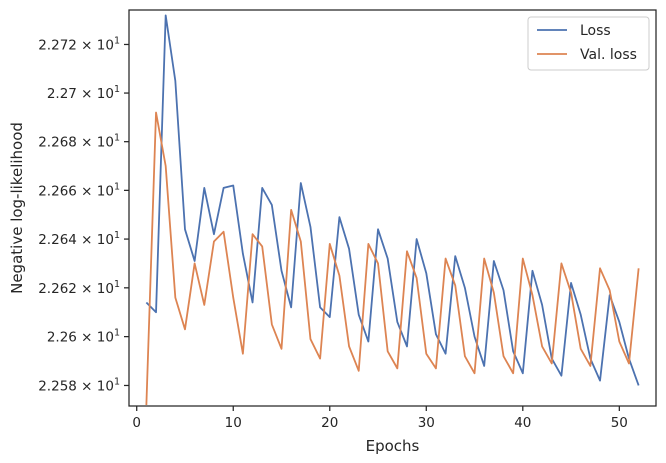  I want to click on y-tick-label: 2.268 × 10¹, so click(79, 142).